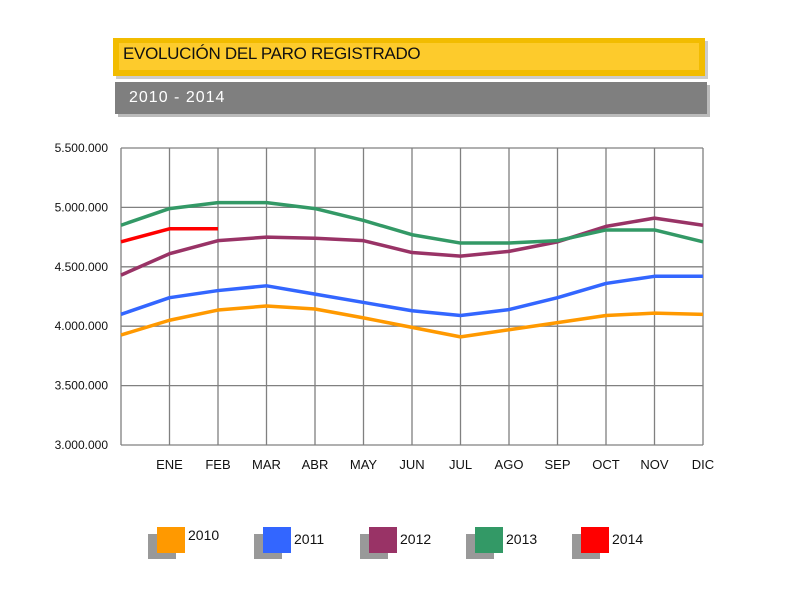 The image size is (799, 614). I want to click on x-tick-label: JUN, so click(411, 464).